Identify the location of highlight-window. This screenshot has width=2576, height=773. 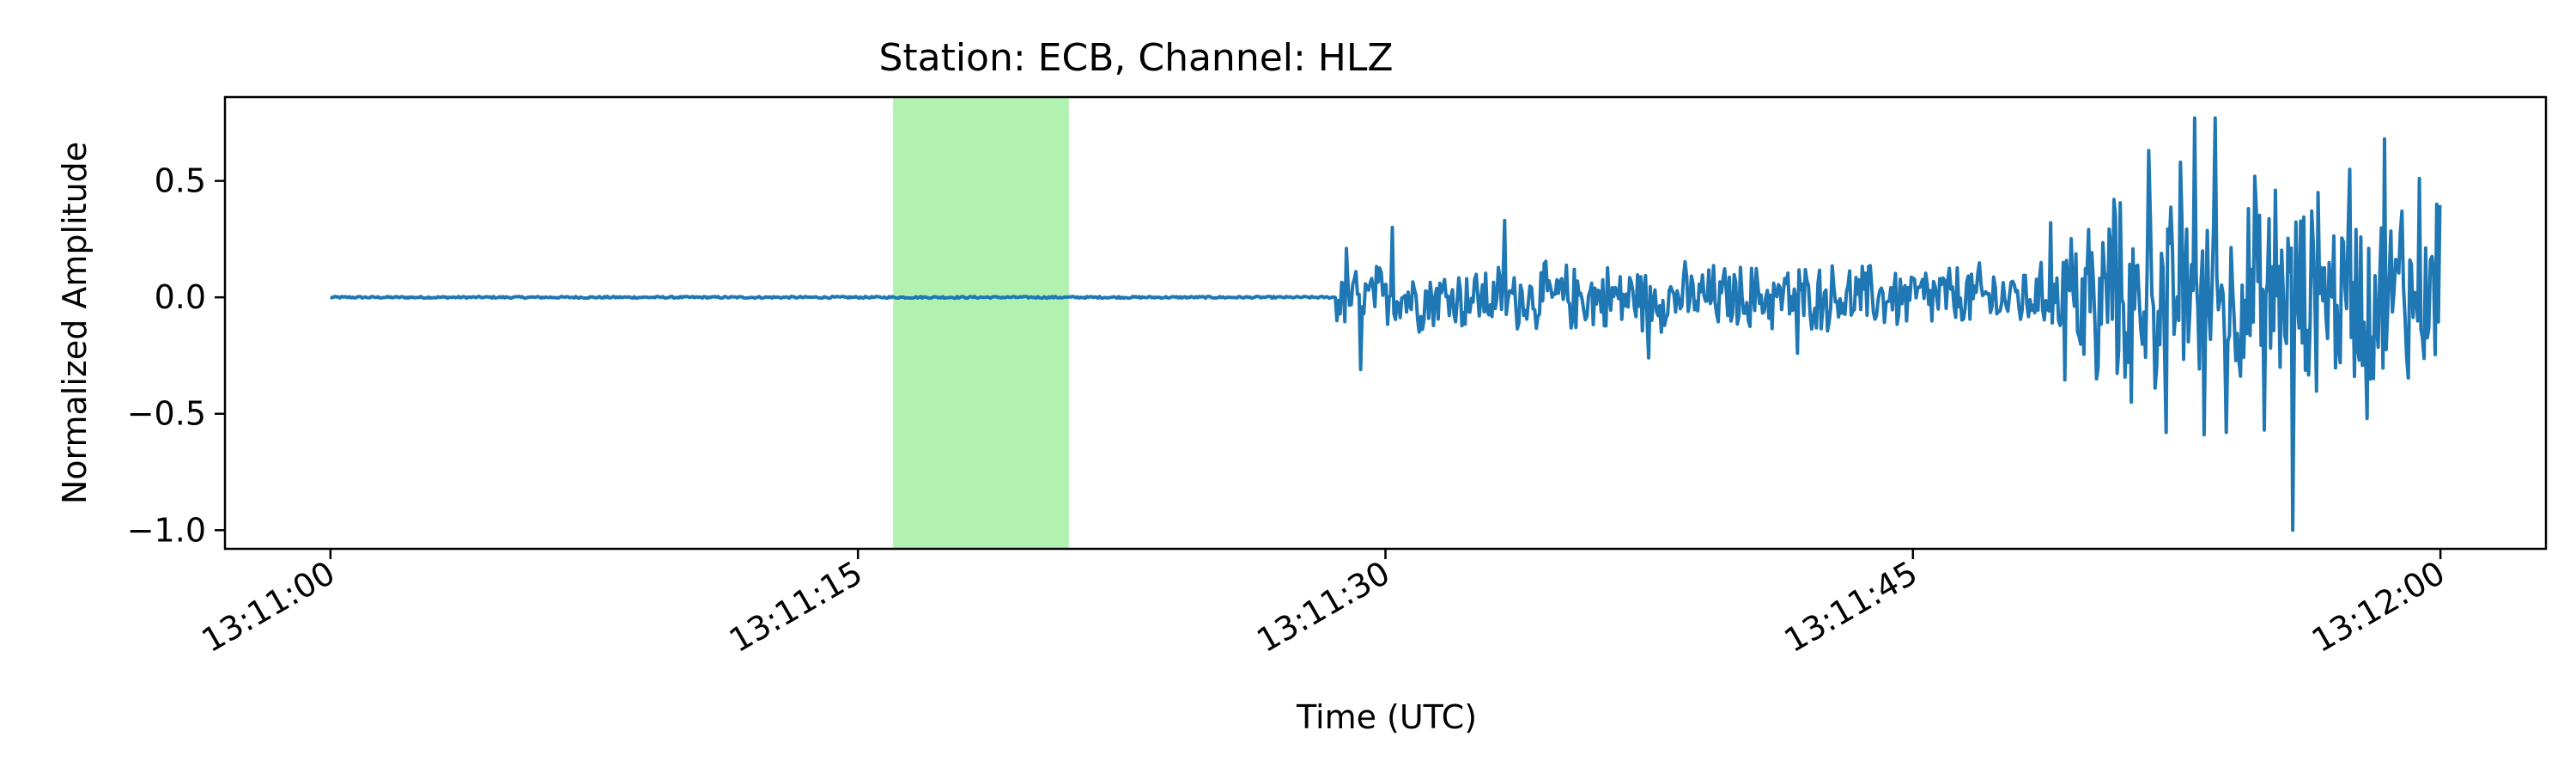
(981, 323).